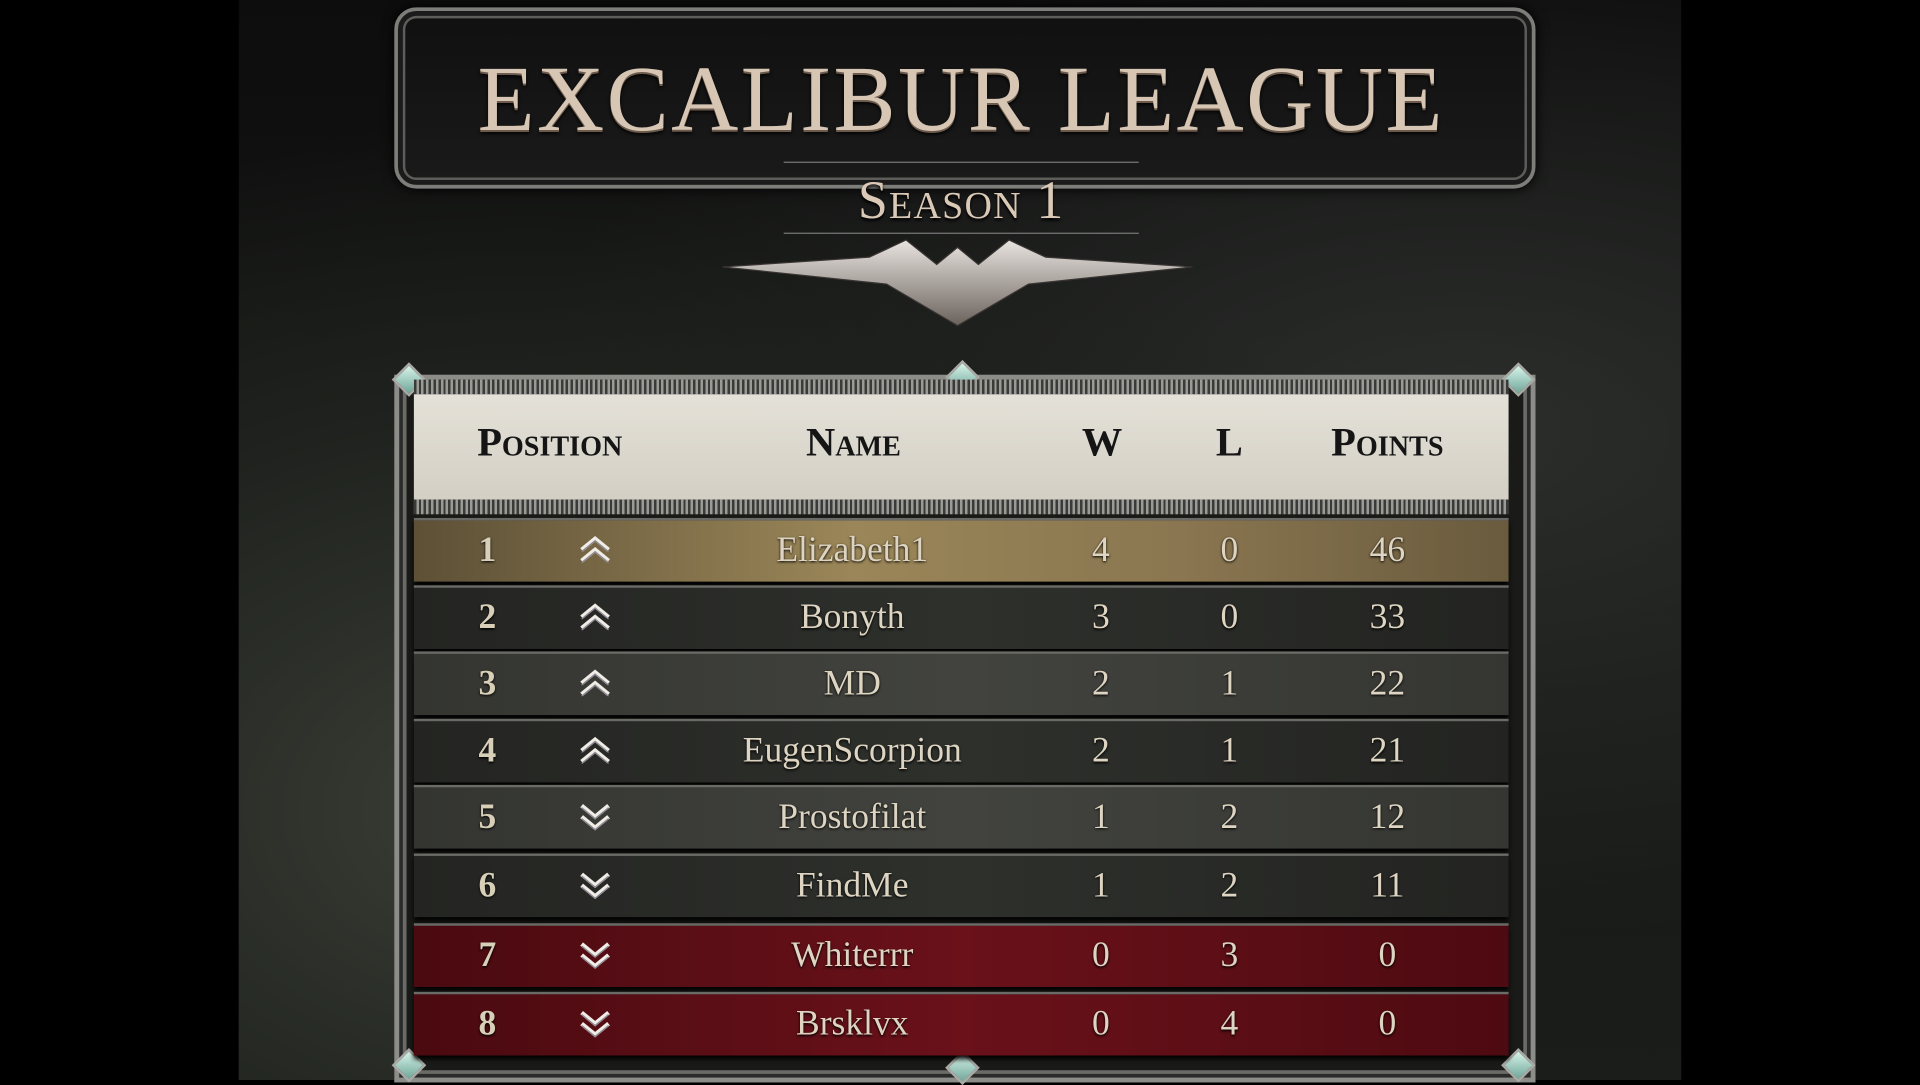 Image resolution: width=1920 pixels, height=1085 pixels. I want to click on name-cell: EugenScorpion, so click(852, 751).